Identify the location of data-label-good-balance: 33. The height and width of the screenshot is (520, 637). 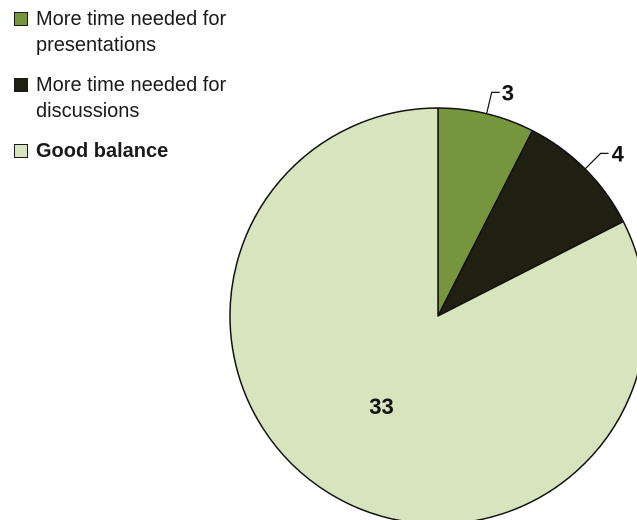
(381, 406).